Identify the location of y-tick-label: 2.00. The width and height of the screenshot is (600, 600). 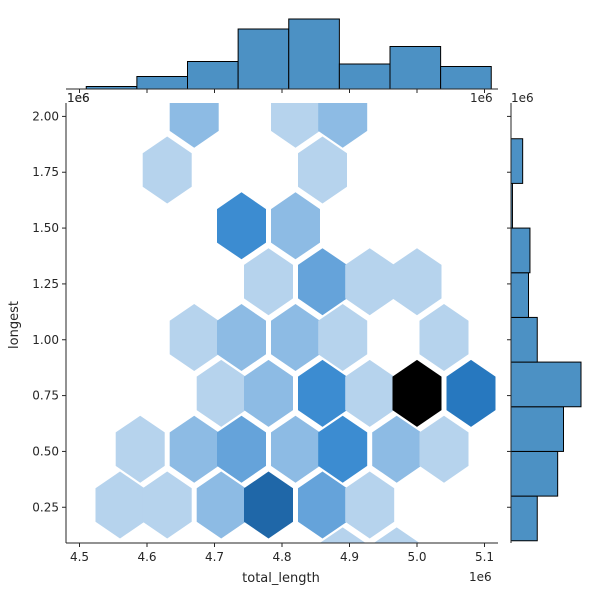
(45, 116).